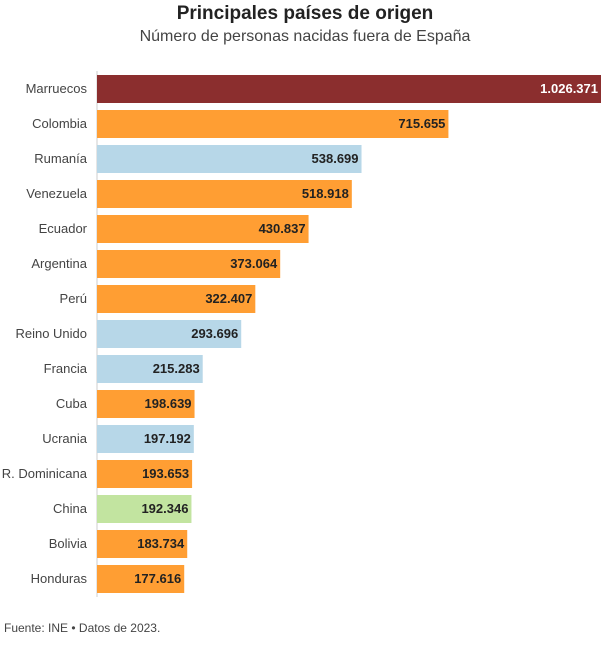 This screenshot has height=645, width=610. Describe the element at coordinates (168, 403) in the screenshot. I see `value-label: 198.639` at that location.